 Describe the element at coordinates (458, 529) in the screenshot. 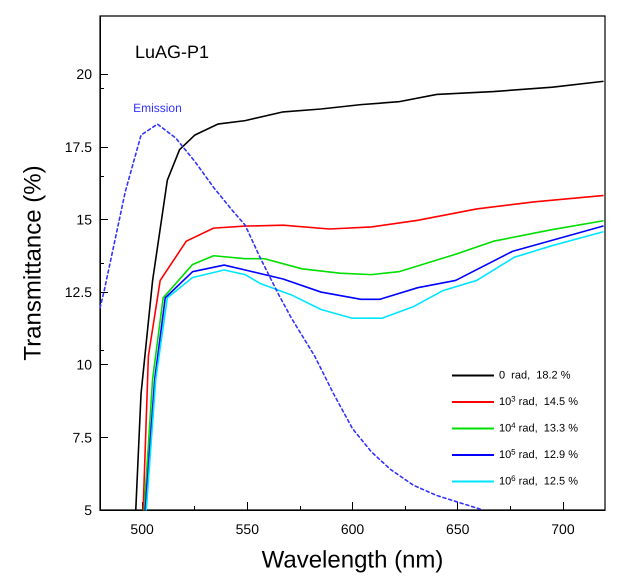

I see `x-tick-label: 650` at that location.